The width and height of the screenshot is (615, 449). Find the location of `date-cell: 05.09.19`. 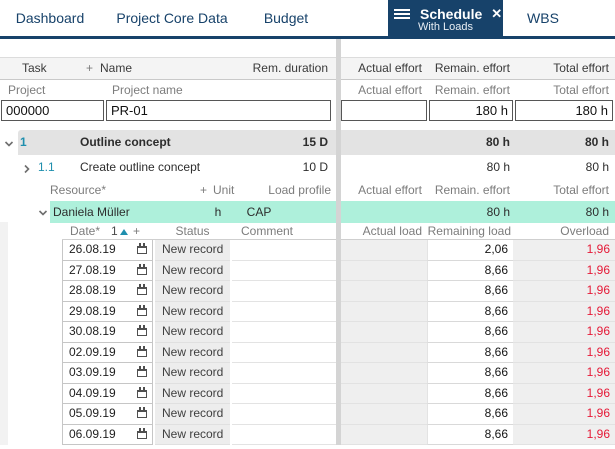

date-cell: 05.09.19 is located at coordinates (107, 414).